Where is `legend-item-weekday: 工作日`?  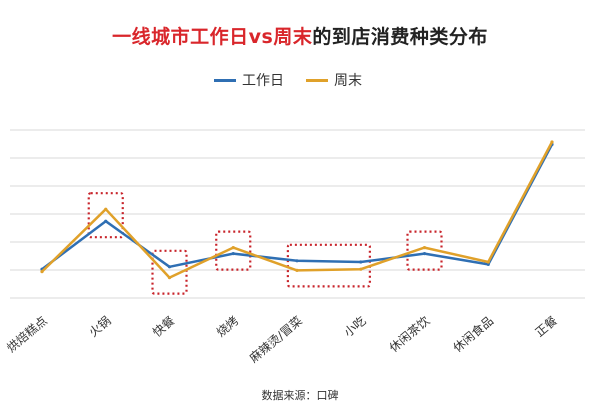
legend-item-weekday: 工作日 is located at coordinates (249, 80).